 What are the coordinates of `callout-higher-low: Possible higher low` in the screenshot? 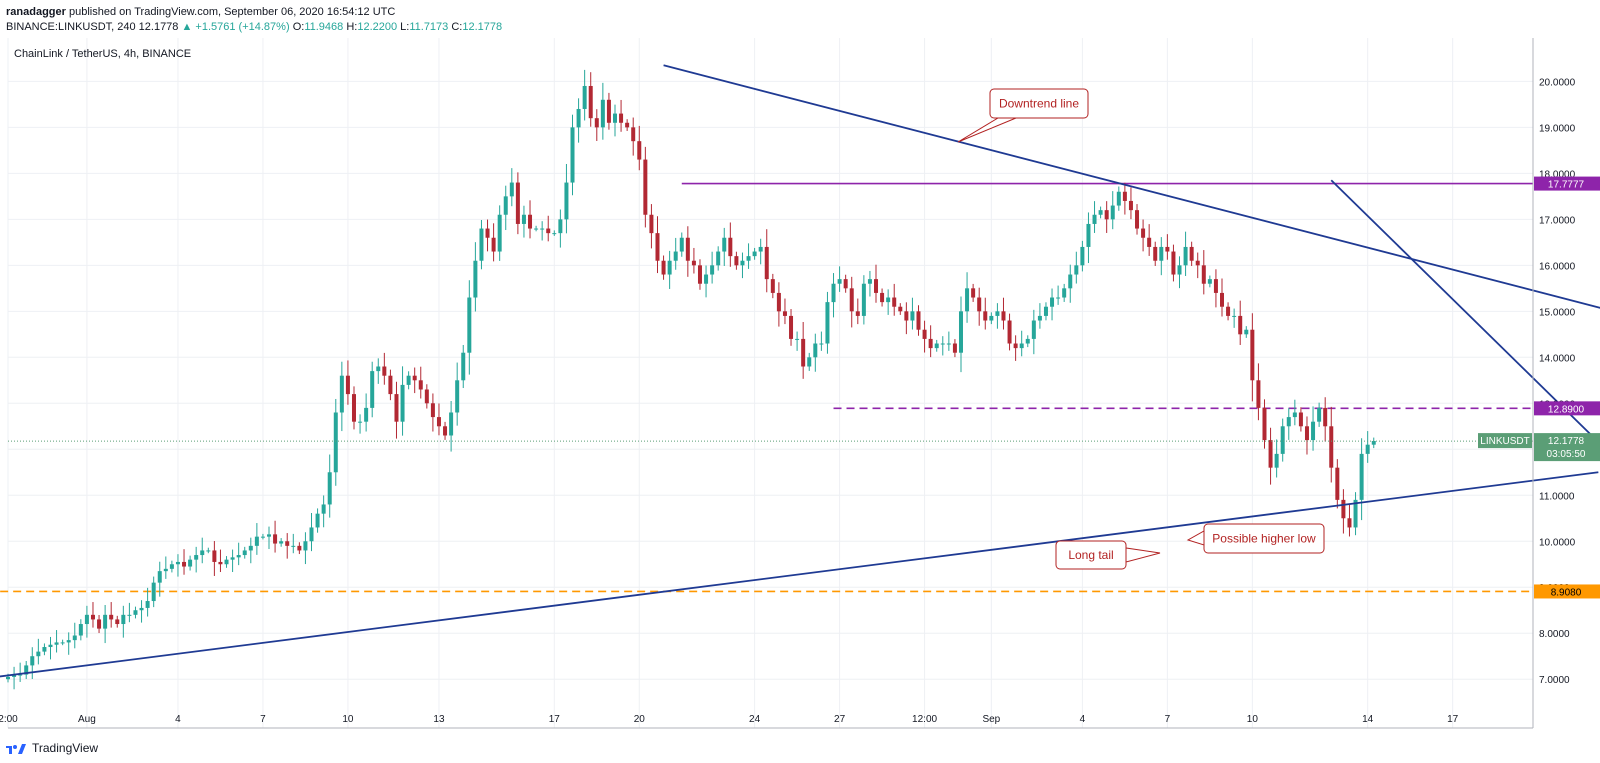 It's located at (1255, 538).